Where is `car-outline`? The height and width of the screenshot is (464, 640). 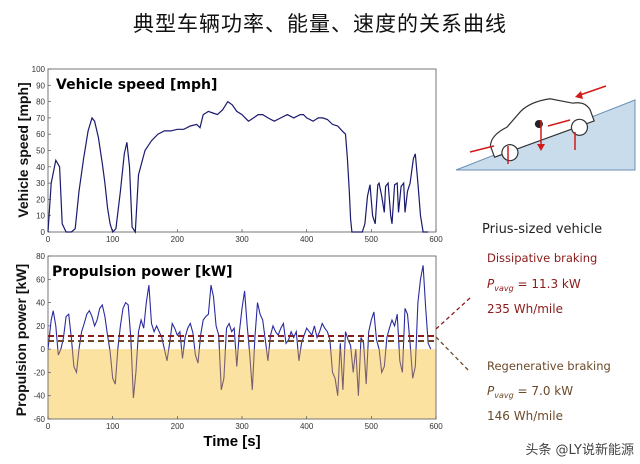
car-outline is located at coordinates (542, 130).